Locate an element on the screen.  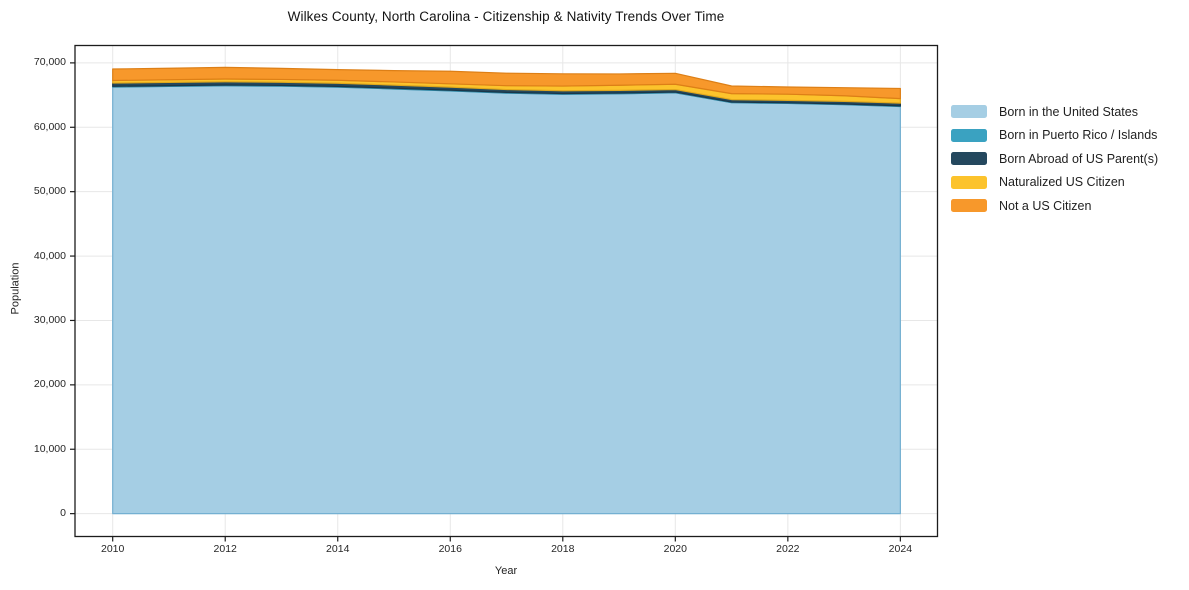
legend-item-born-abroad-of-us-parent-s: Born Abroad of US Parent(s) is located at coordinates (1055, 158).